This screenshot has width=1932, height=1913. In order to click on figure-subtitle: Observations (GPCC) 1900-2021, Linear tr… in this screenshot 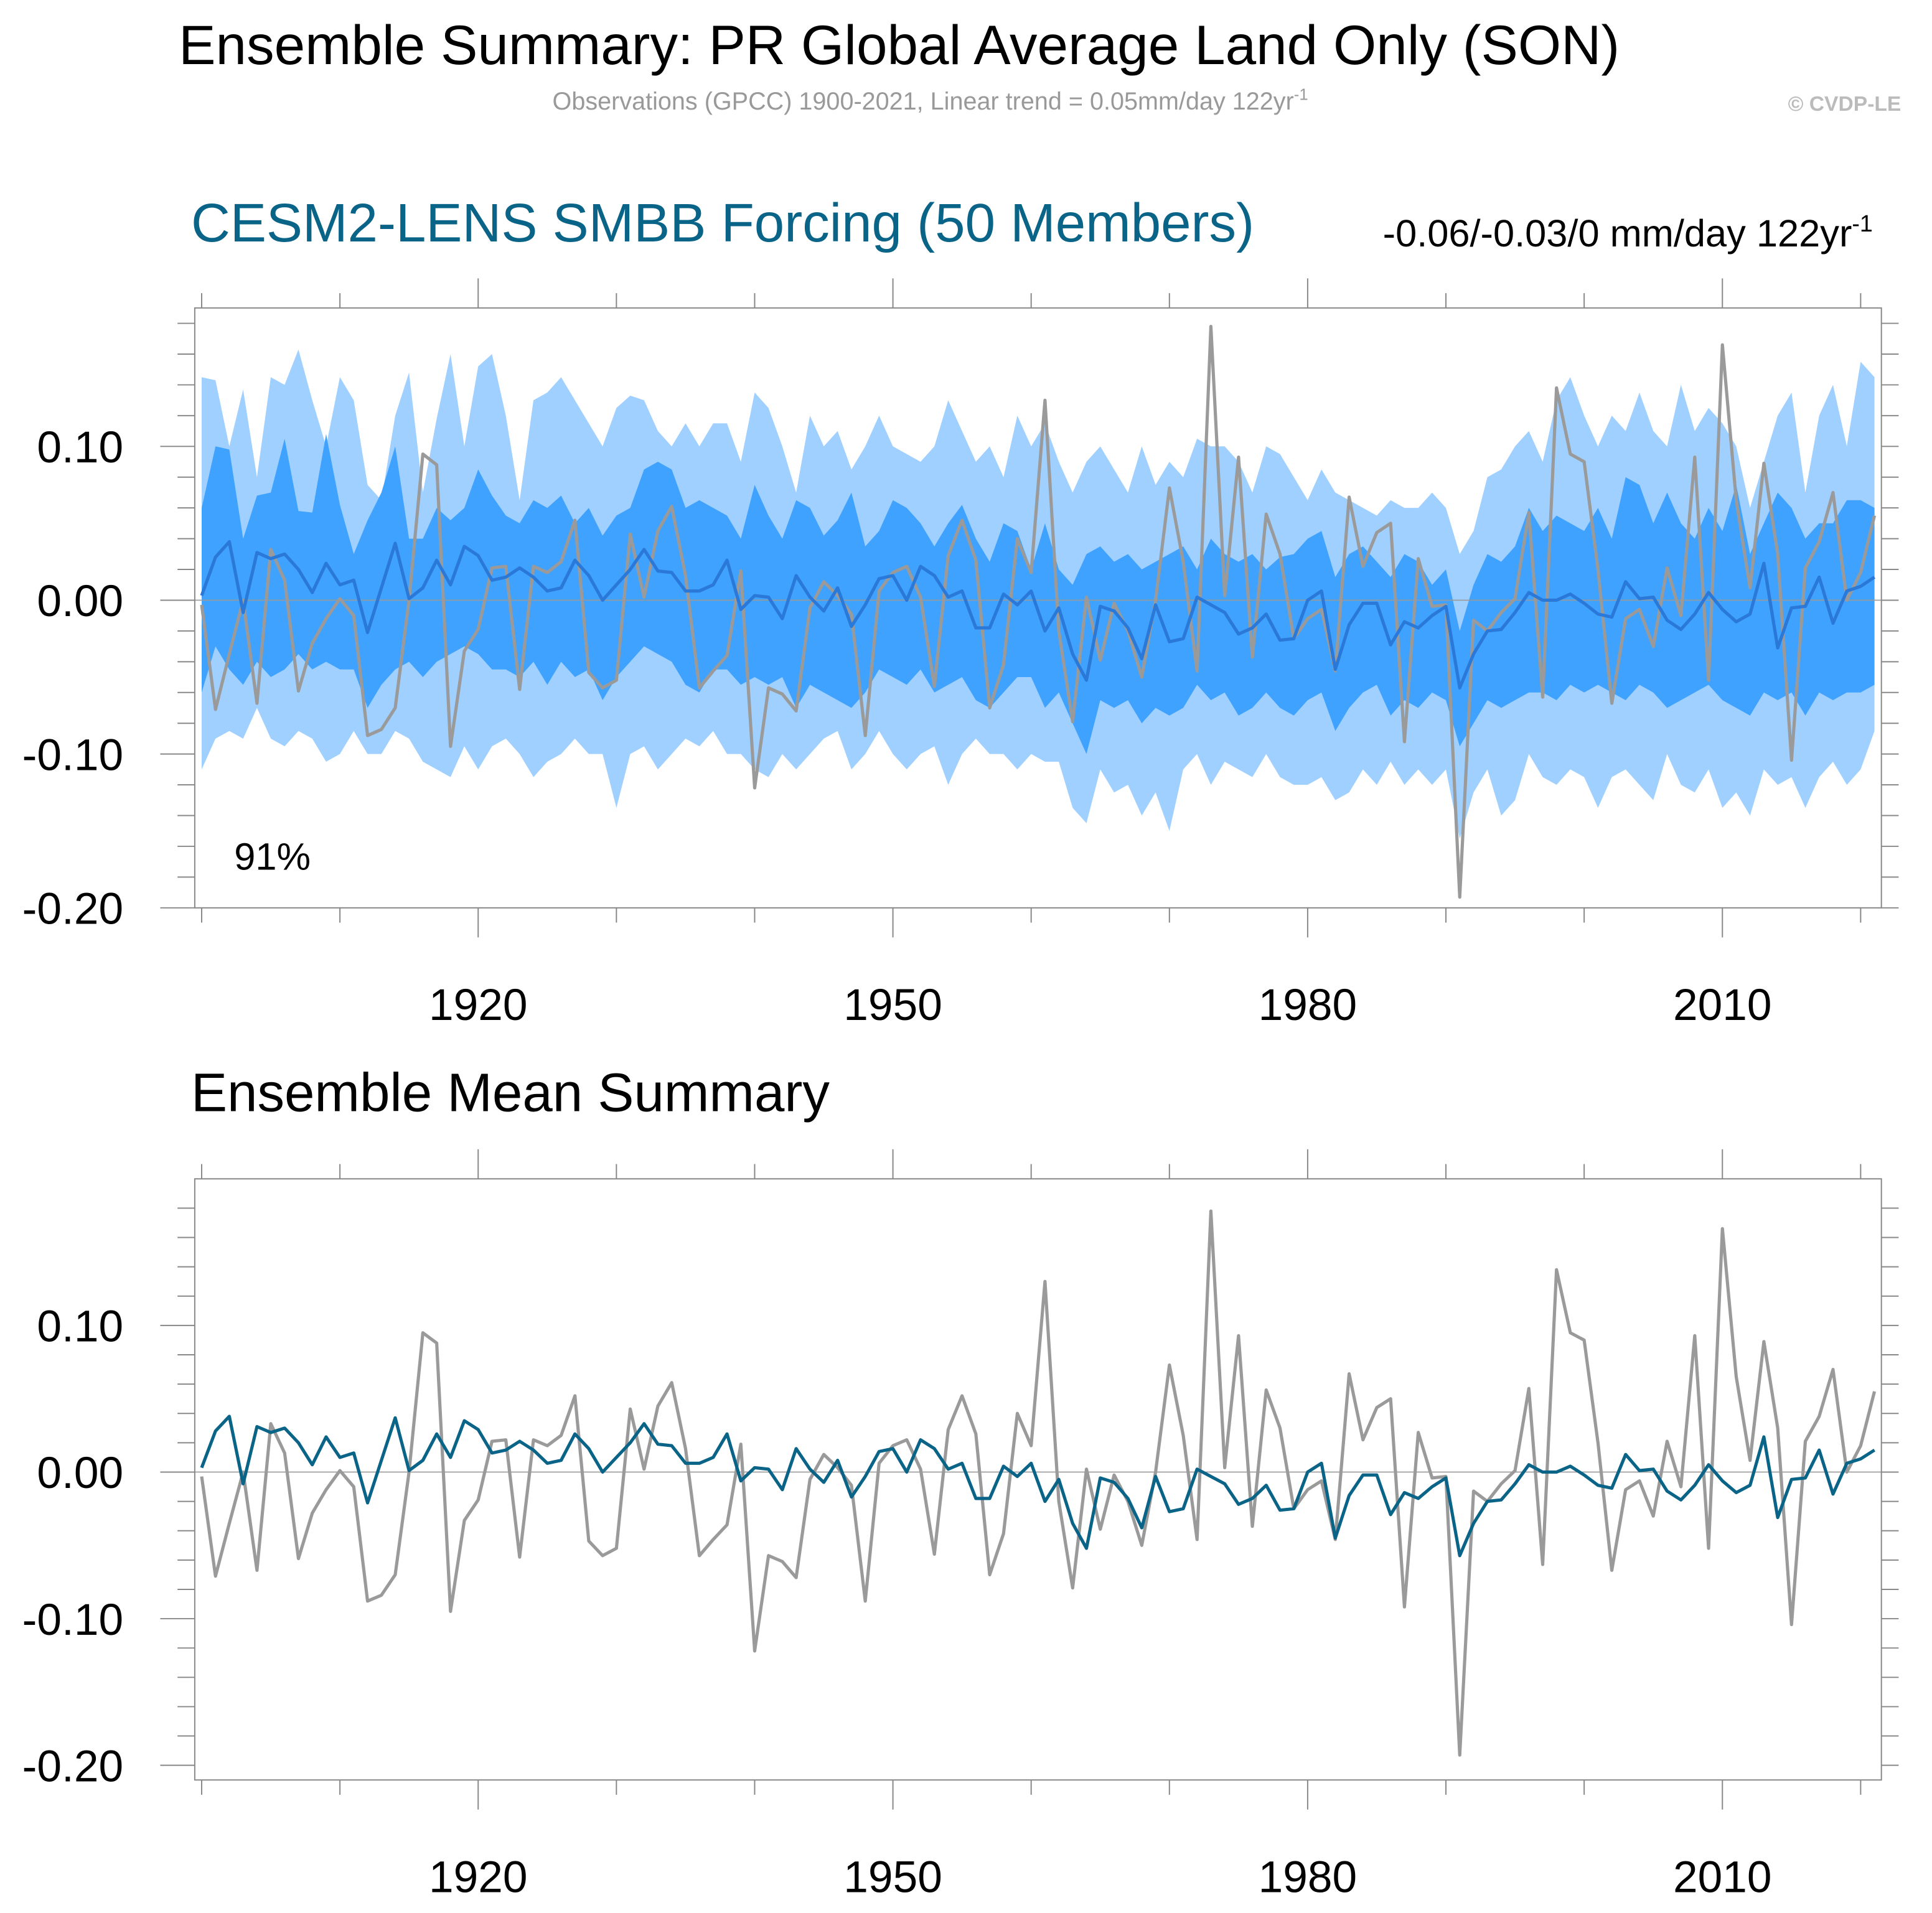, I will do `click(930, 100)`.